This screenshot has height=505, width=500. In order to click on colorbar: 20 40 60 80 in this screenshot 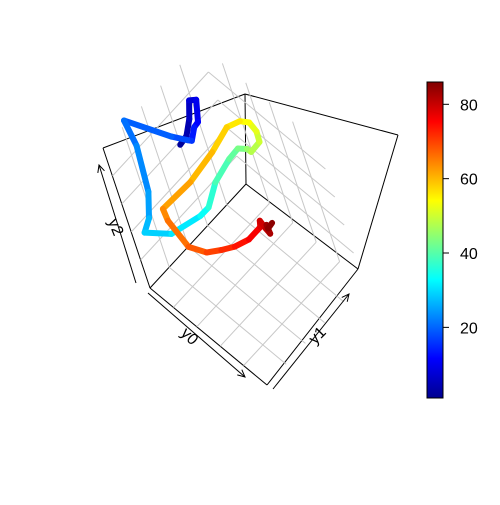, I will do `click(452, 240)`.